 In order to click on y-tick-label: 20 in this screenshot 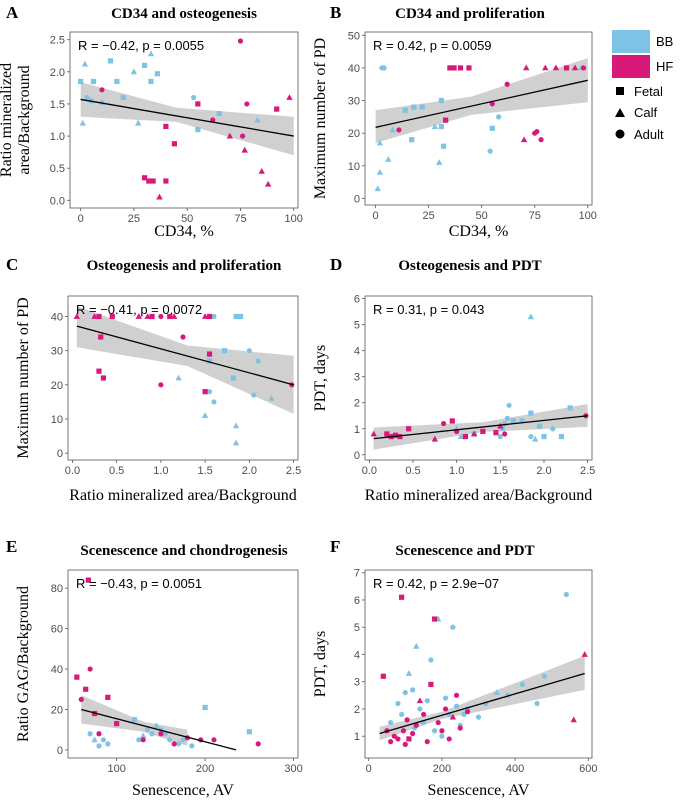, I will do `click(354, 134)`.